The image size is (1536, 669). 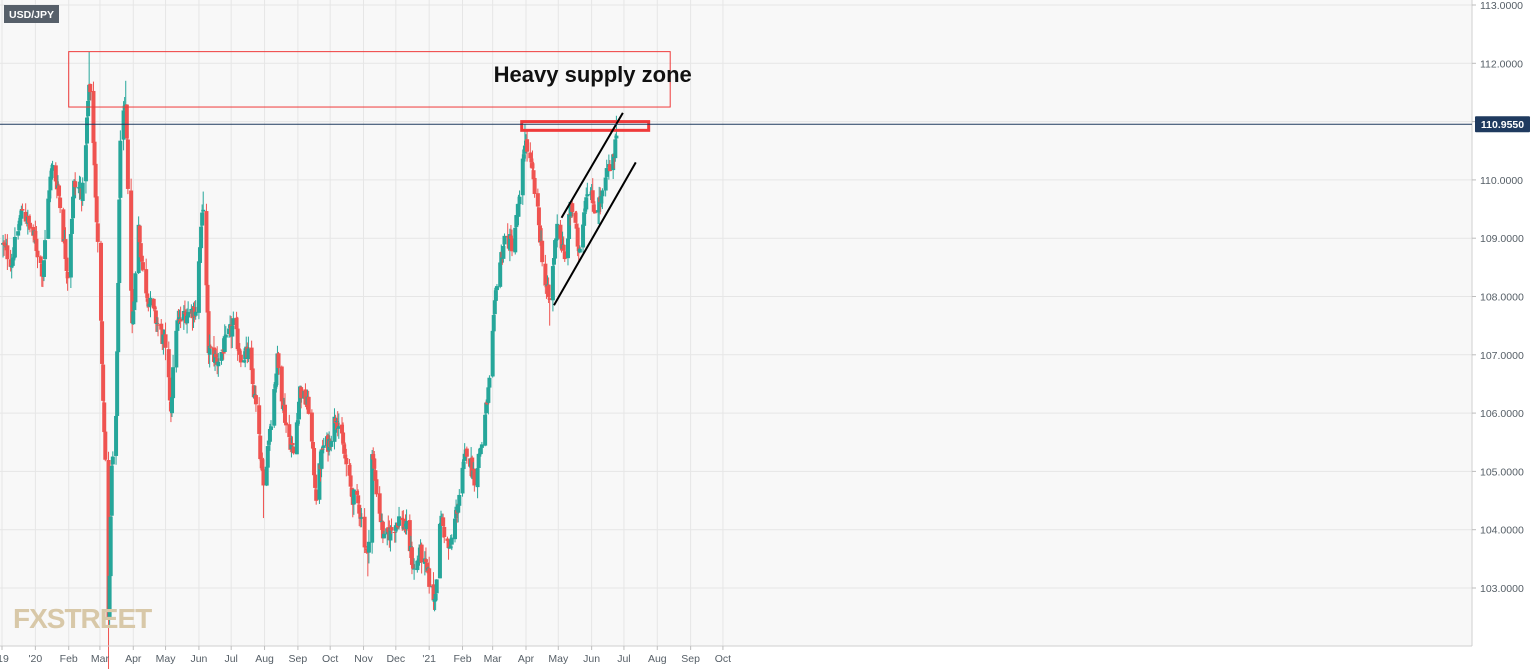 I want to click on time-tick-label: Dec, so click(x=395, y=659).